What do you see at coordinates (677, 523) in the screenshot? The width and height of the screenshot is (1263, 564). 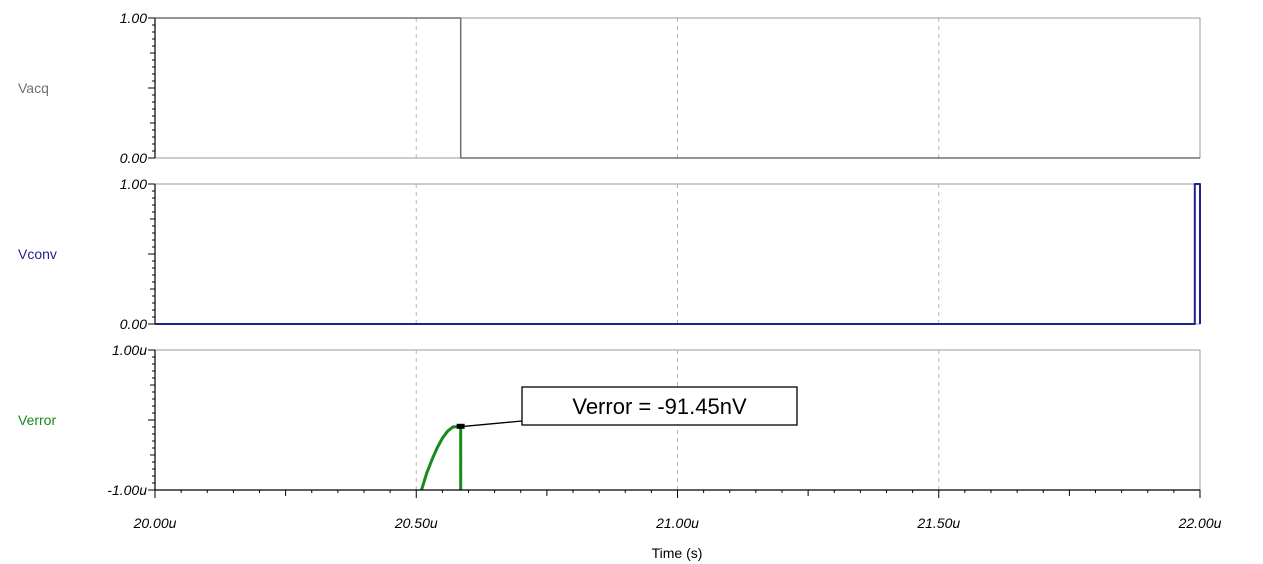 I see `x-tick-label: 21.00u` at bounding box center [677, 523].